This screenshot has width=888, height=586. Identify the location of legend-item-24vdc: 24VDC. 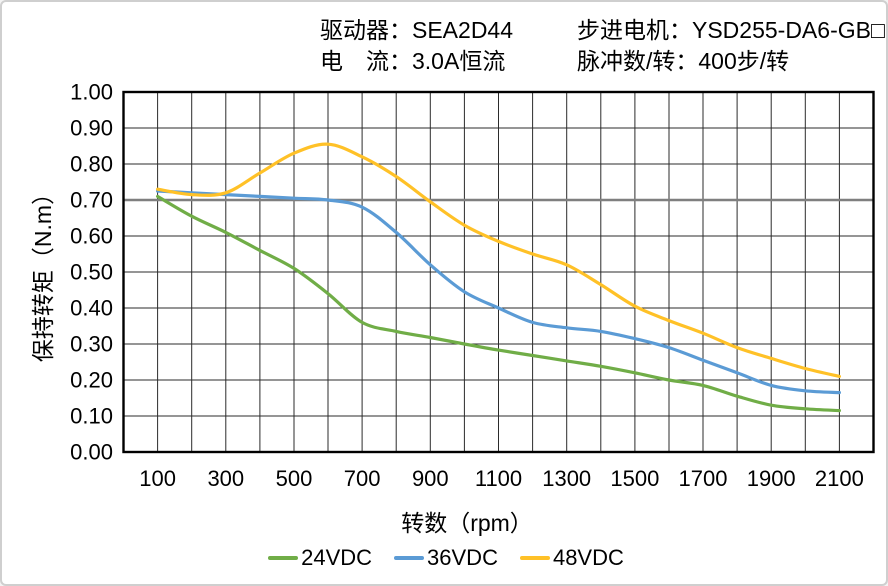
(320, 558).